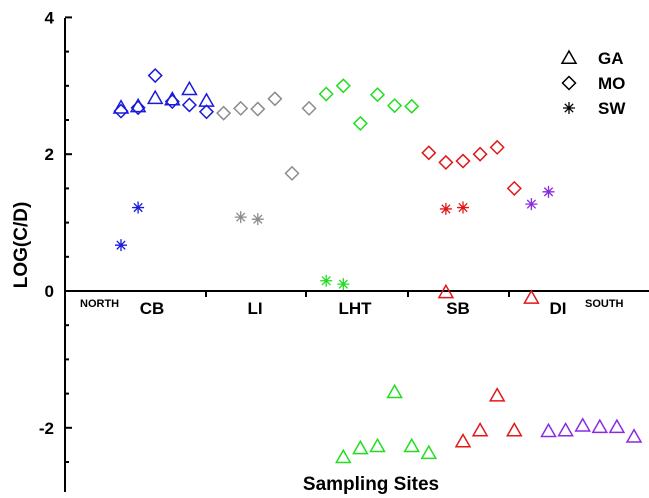  Describe the element at coordinates (593, 83) in the screenshot. I see `legend: GA MO SW` at that location.